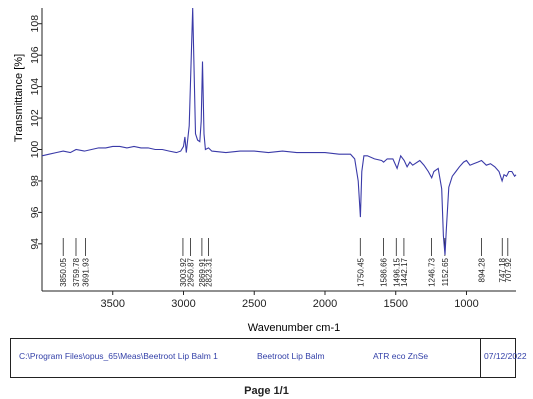 The image size is (533, 399). I want to click on x-axis-label: Wavenumber cm-1, so click(294, 328).